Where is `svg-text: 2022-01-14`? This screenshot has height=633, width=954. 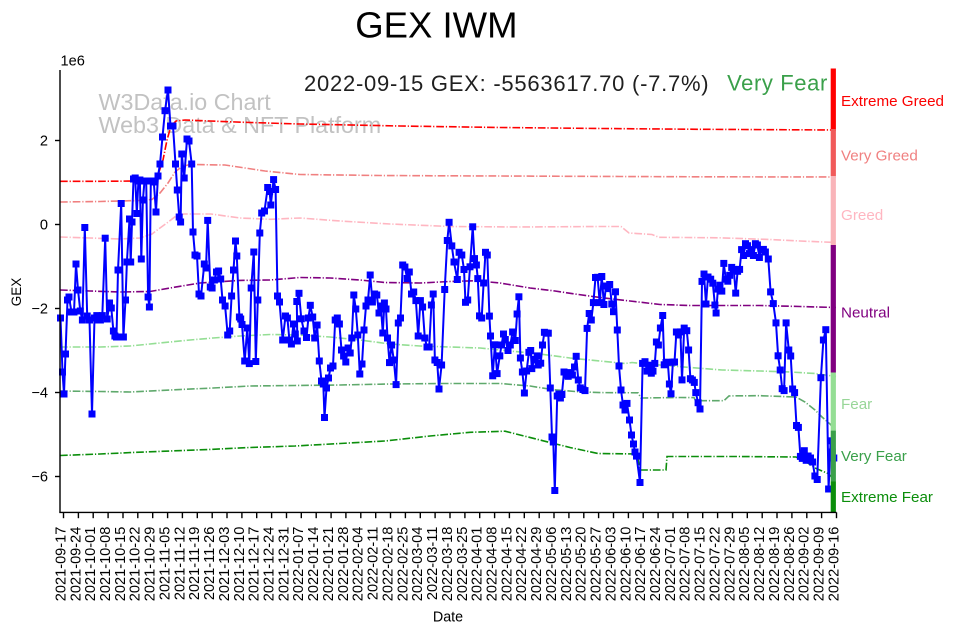
svg-text: 2022-01-14 is located at coordinates (314, 564).